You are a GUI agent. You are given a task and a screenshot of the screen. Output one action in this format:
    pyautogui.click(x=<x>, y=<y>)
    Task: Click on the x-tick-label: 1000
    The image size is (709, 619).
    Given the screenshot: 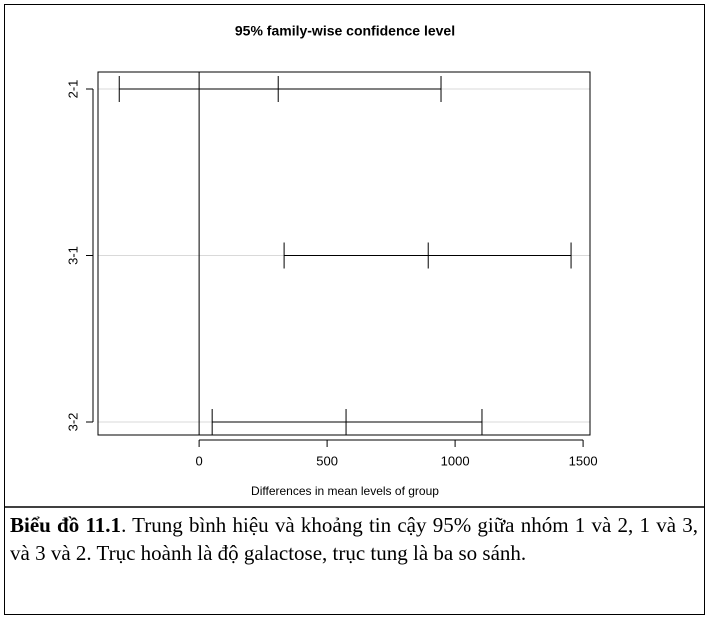 What is the action you would take?
    pyautogui.click(x=455, y=460)
    